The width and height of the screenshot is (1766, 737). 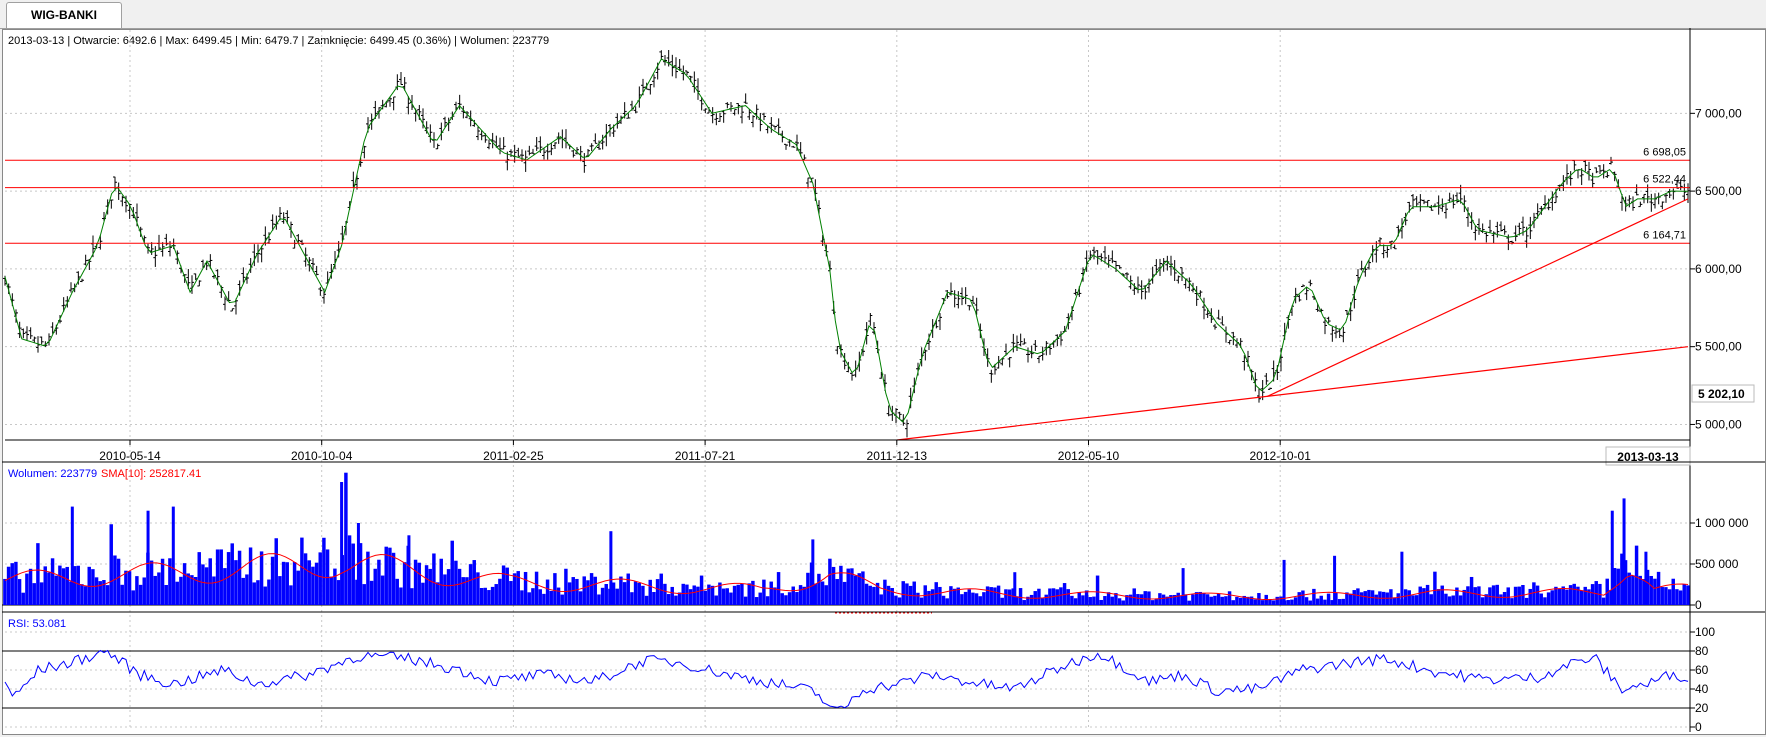 What do you see at coordinates (897, 456) in the screenshot?
I see `time-axis-label: 2011-12-13` at bounding box center [897, 456].